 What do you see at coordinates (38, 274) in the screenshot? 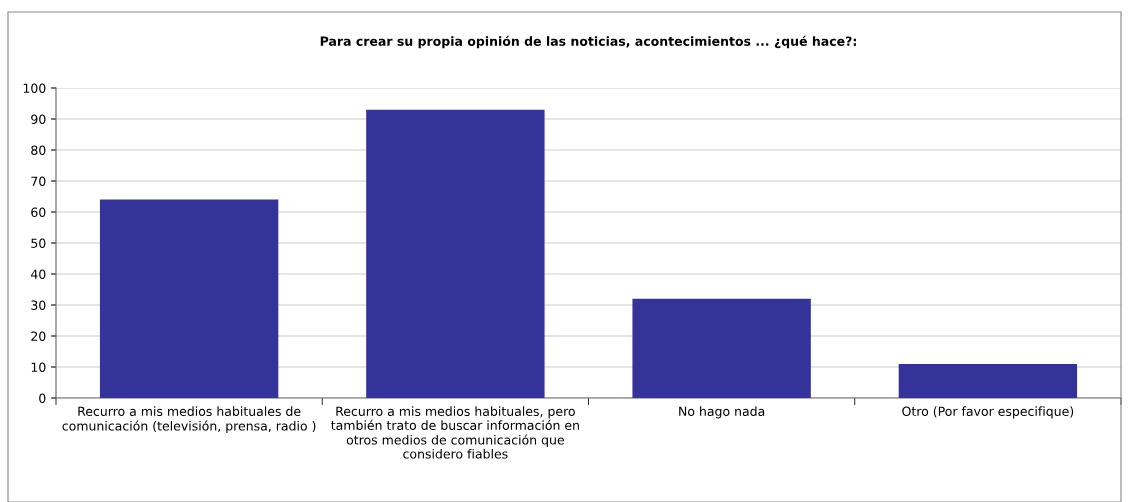
I see `y-tick-label: 40` at bounding box center [38, 274].